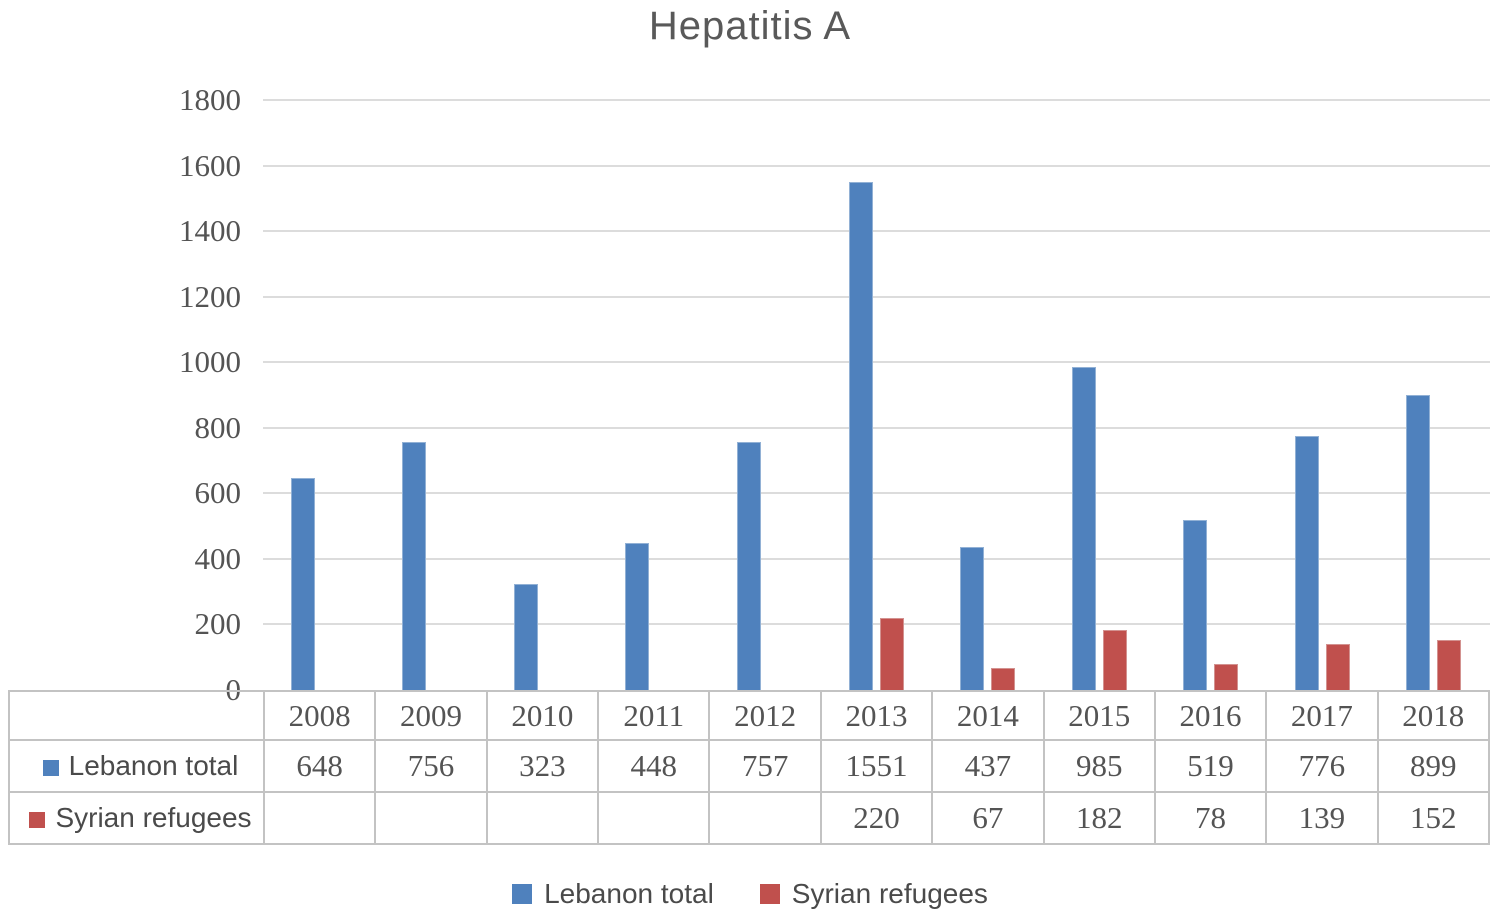 The height and width of the screenshot is (919, 1500). I want to click on bar-lebanon-total-2010, so click(526, 637).